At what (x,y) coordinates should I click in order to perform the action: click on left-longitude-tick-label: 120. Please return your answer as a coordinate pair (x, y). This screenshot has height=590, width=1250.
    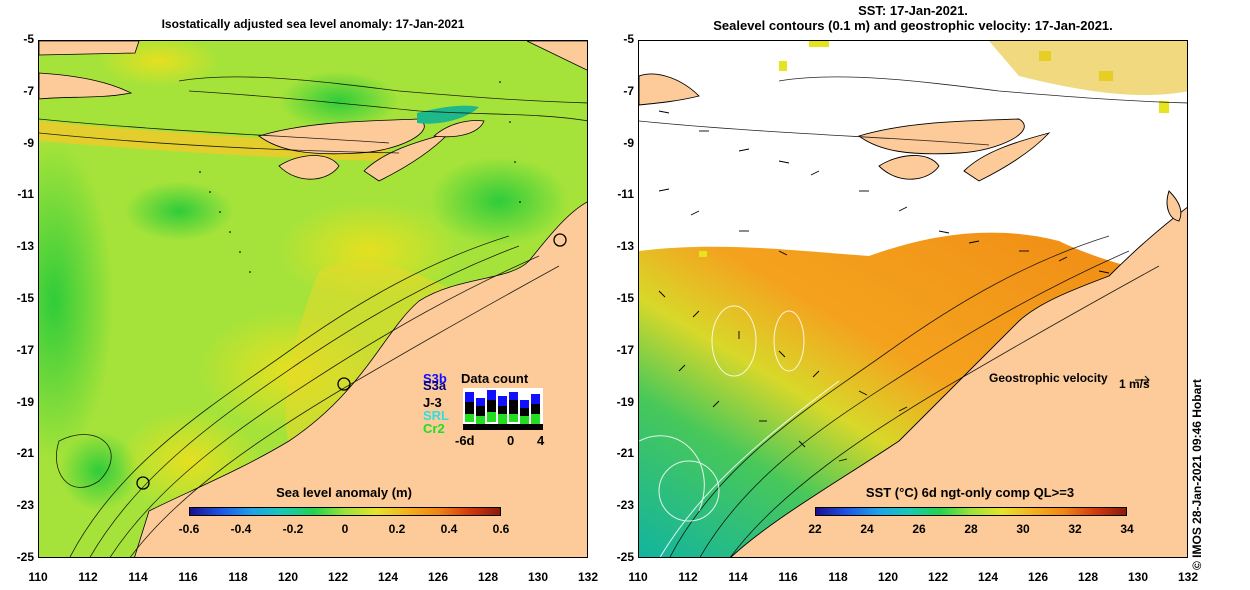
    Looking at the image, I should click on (288, 577).